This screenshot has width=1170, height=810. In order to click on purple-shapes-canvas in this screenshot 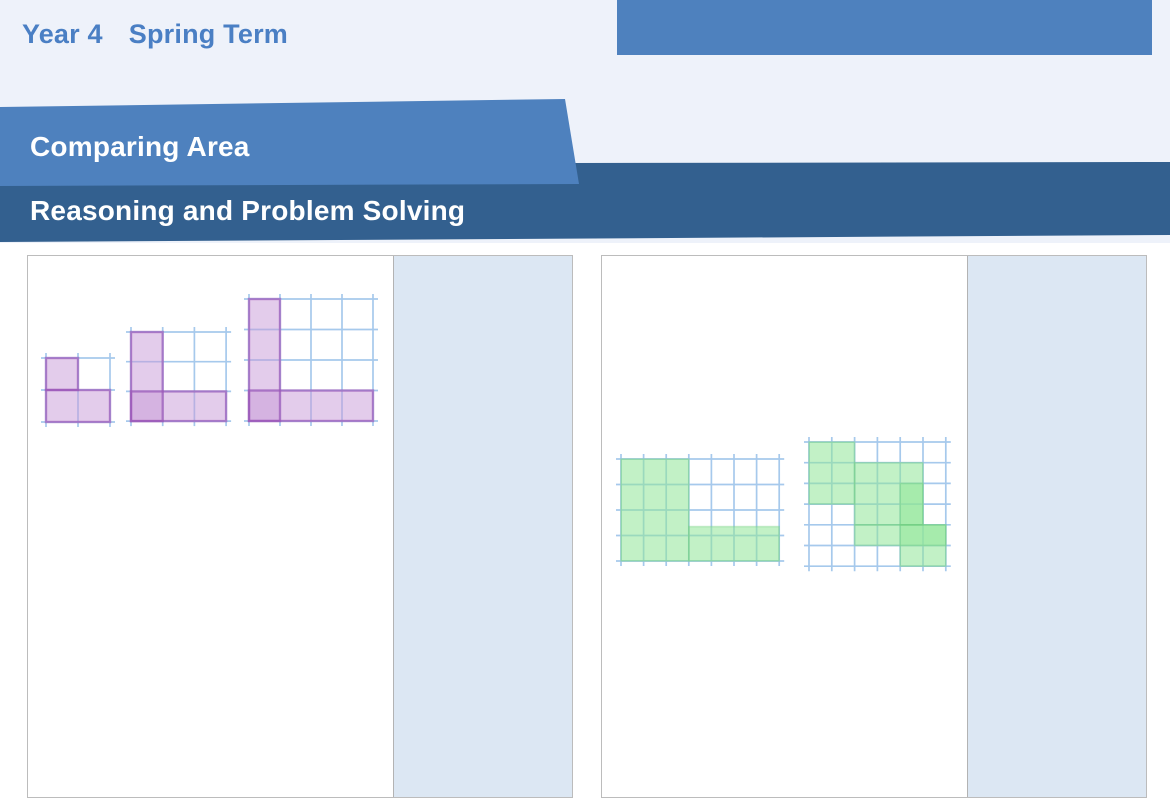, I will do `click(209, 360)`.